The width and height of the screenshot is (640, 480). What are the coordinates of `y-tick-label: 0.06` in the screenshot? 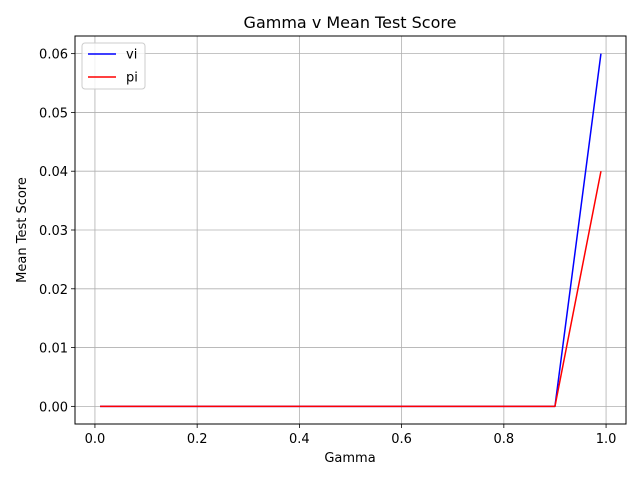 It's located at (53, 55).